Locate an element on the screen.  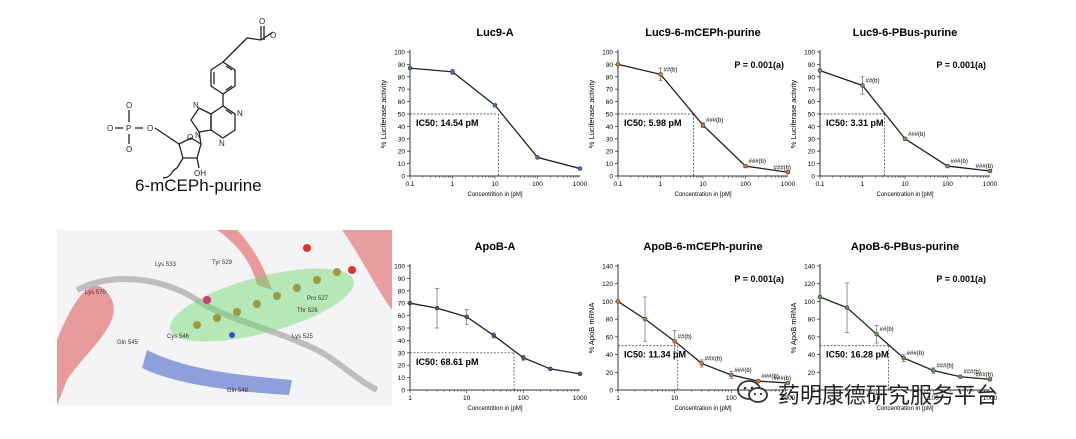
ic50-label: IC50: 11.34 pM is located at coordinates (655, 355).